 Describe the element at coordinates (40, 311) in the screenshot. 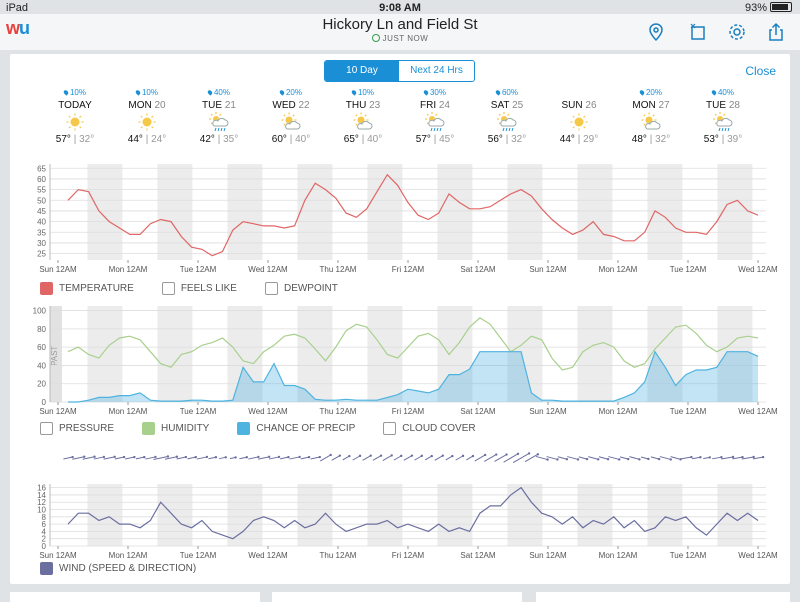

I see `y-tick-label: 100` at that location.